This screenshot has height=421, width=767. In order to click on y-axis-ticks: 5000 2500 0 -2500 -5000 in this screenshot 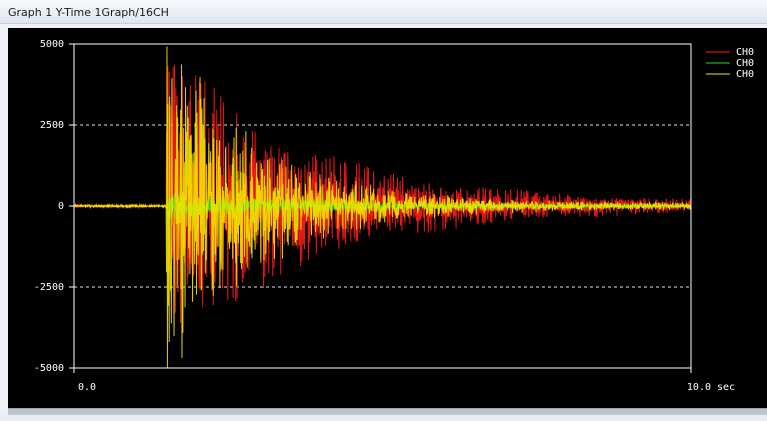, I will do `click(54, 206)`.